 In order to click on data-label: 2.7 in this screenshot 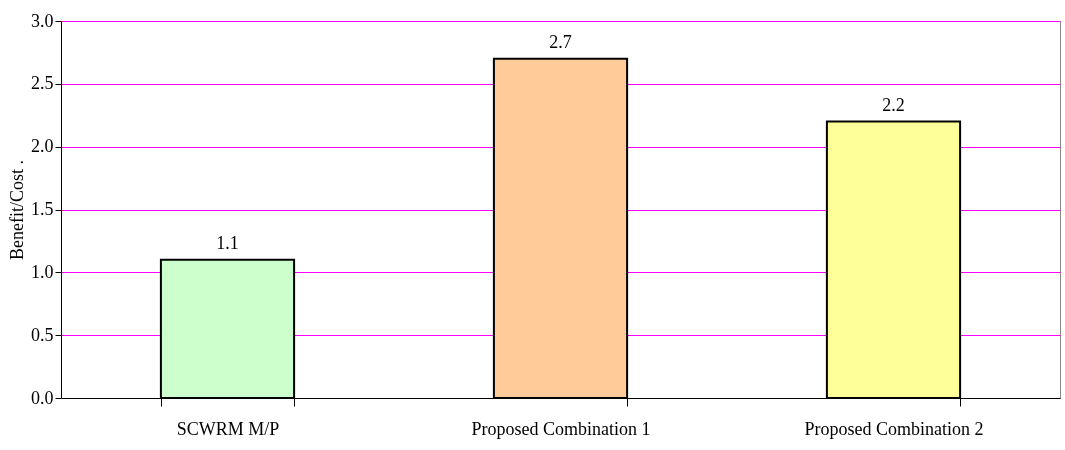, I will do `click(560, 41)`.